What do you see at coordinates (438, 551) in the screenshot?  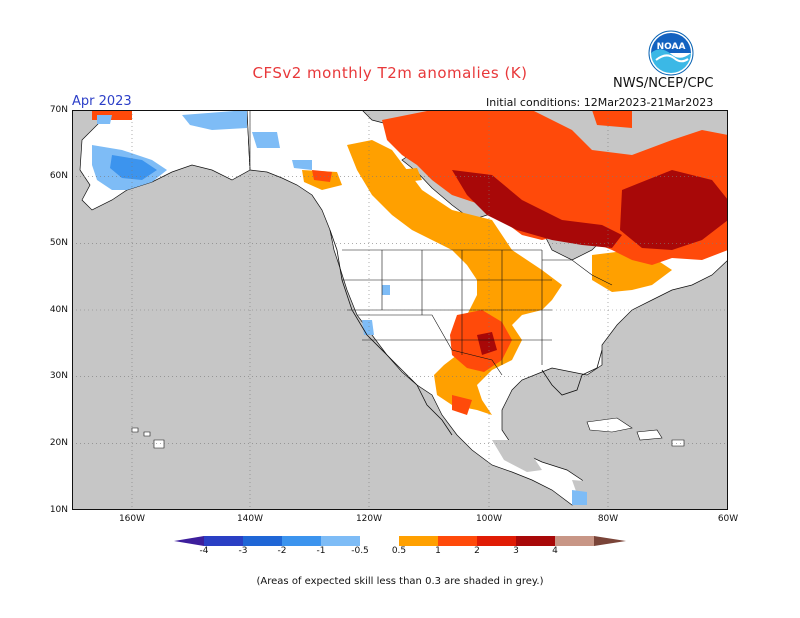 I see `colorbar-label-p1: 1` at bounding box center [438, 551].